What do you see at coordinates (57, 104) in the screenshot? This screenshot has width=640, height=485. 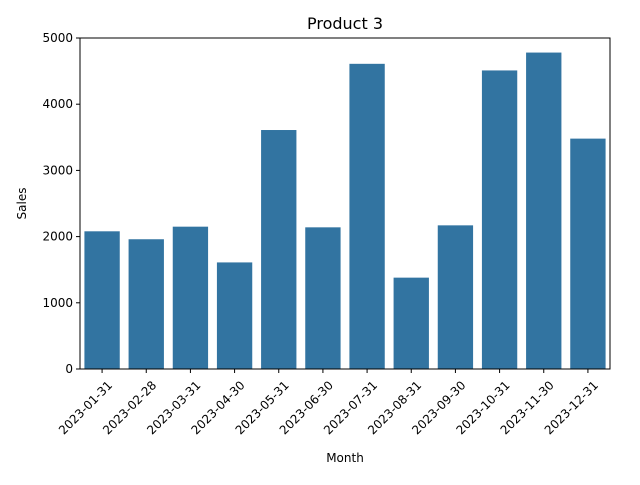 I see `y-tick-label: 4000` at bounding box center [57, 104].